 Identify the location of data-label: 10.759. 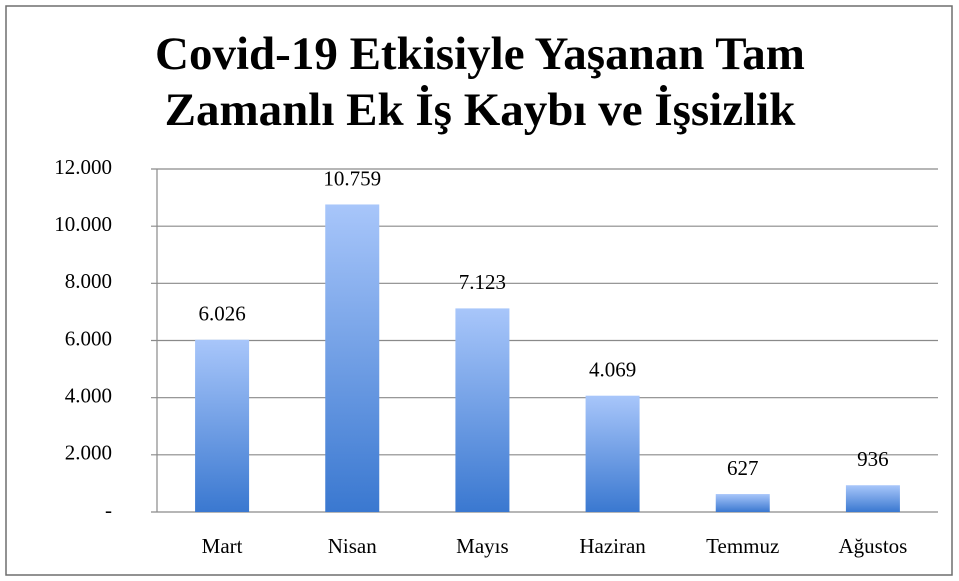
(352, 178).